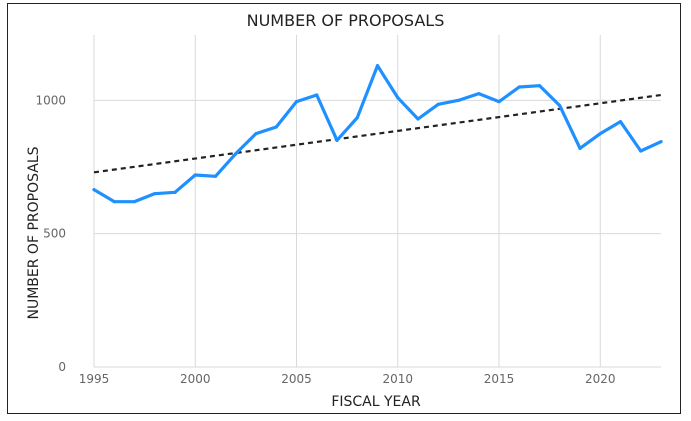 The height and width of the screenshot is (421, 691). Describe the element at coordinates (346, 20) in the screenshot. I see `chart-title: NUMBER OF PROPOSALS` at that location.